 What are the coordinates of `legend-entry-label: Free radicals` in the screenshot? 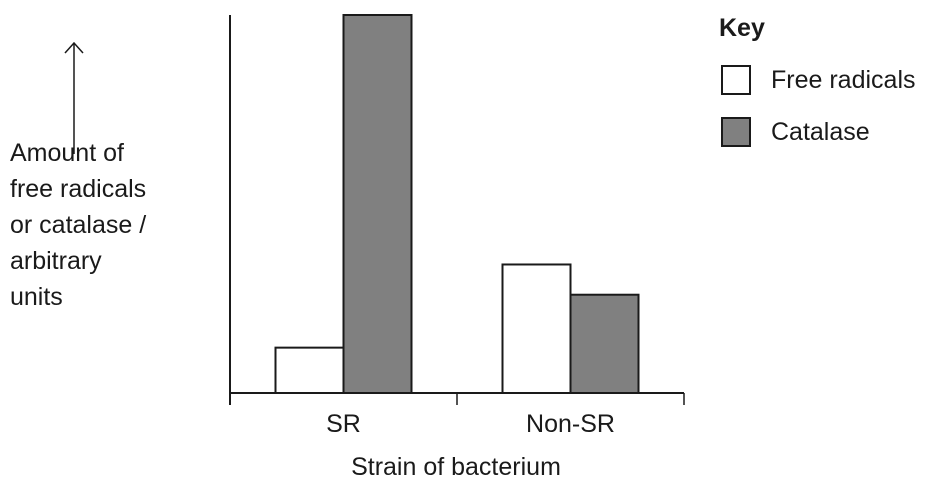 It's located at (843, 80).